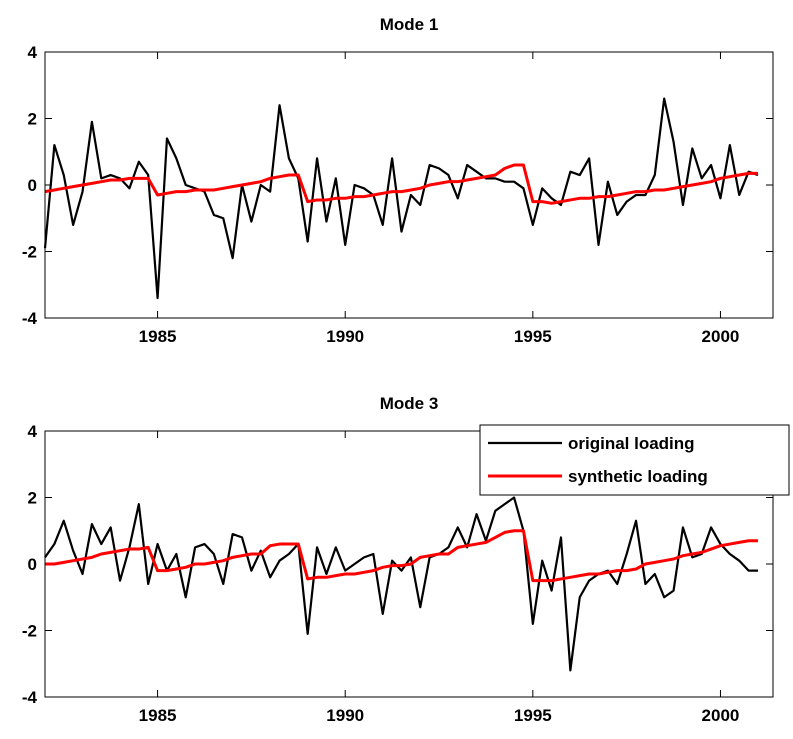  I want to click on legend: original loading synthetic loading, so click(634, 460).